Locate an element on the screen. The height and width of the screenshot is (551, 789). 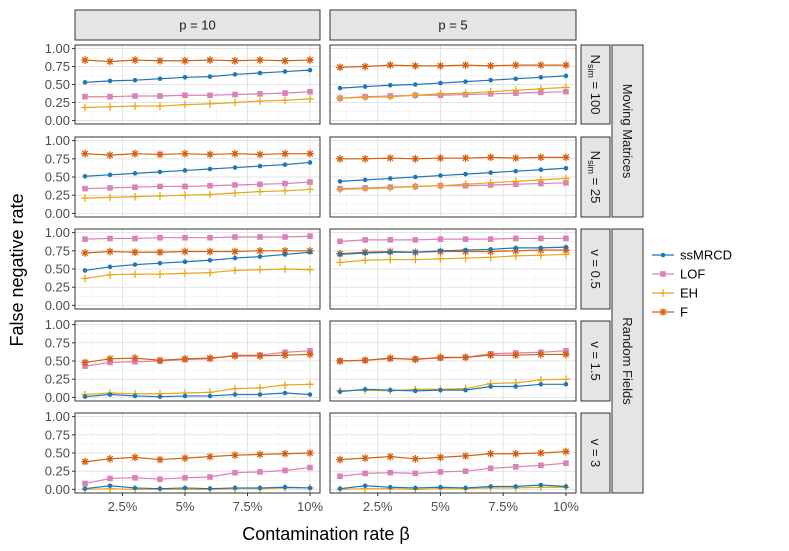
outer-strip-label: Random Fields is located at coordinates (627, 361).